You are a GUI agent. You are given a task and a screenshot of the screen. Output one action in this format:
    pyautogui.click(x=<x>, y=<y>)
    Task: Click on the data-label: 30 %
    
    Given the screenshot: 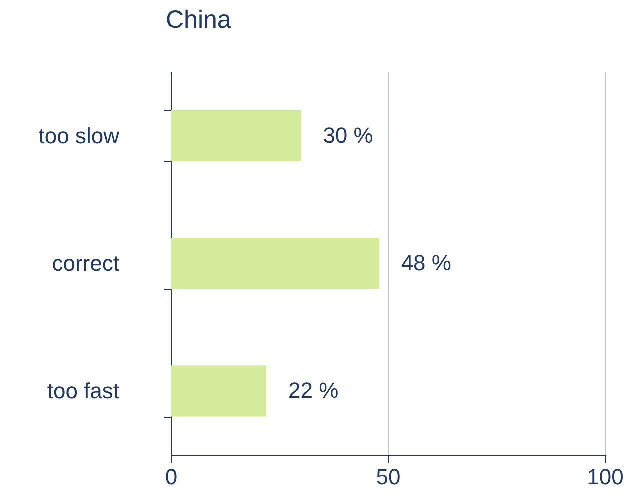 What is the action you would take?
    pyautogui.click(x=348, y=135)
    